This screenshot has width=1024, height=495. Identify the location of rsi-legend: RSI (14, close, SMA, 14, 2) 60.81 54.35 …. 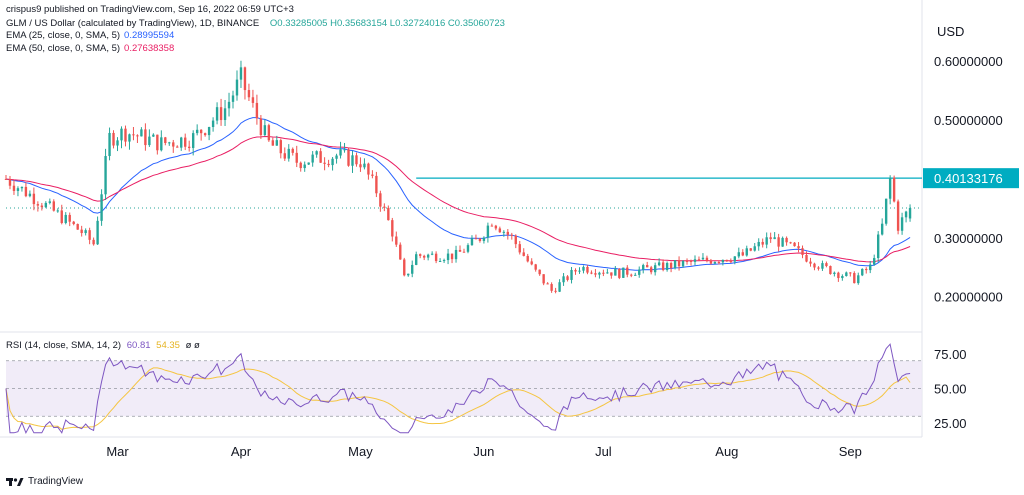
(103, 345).